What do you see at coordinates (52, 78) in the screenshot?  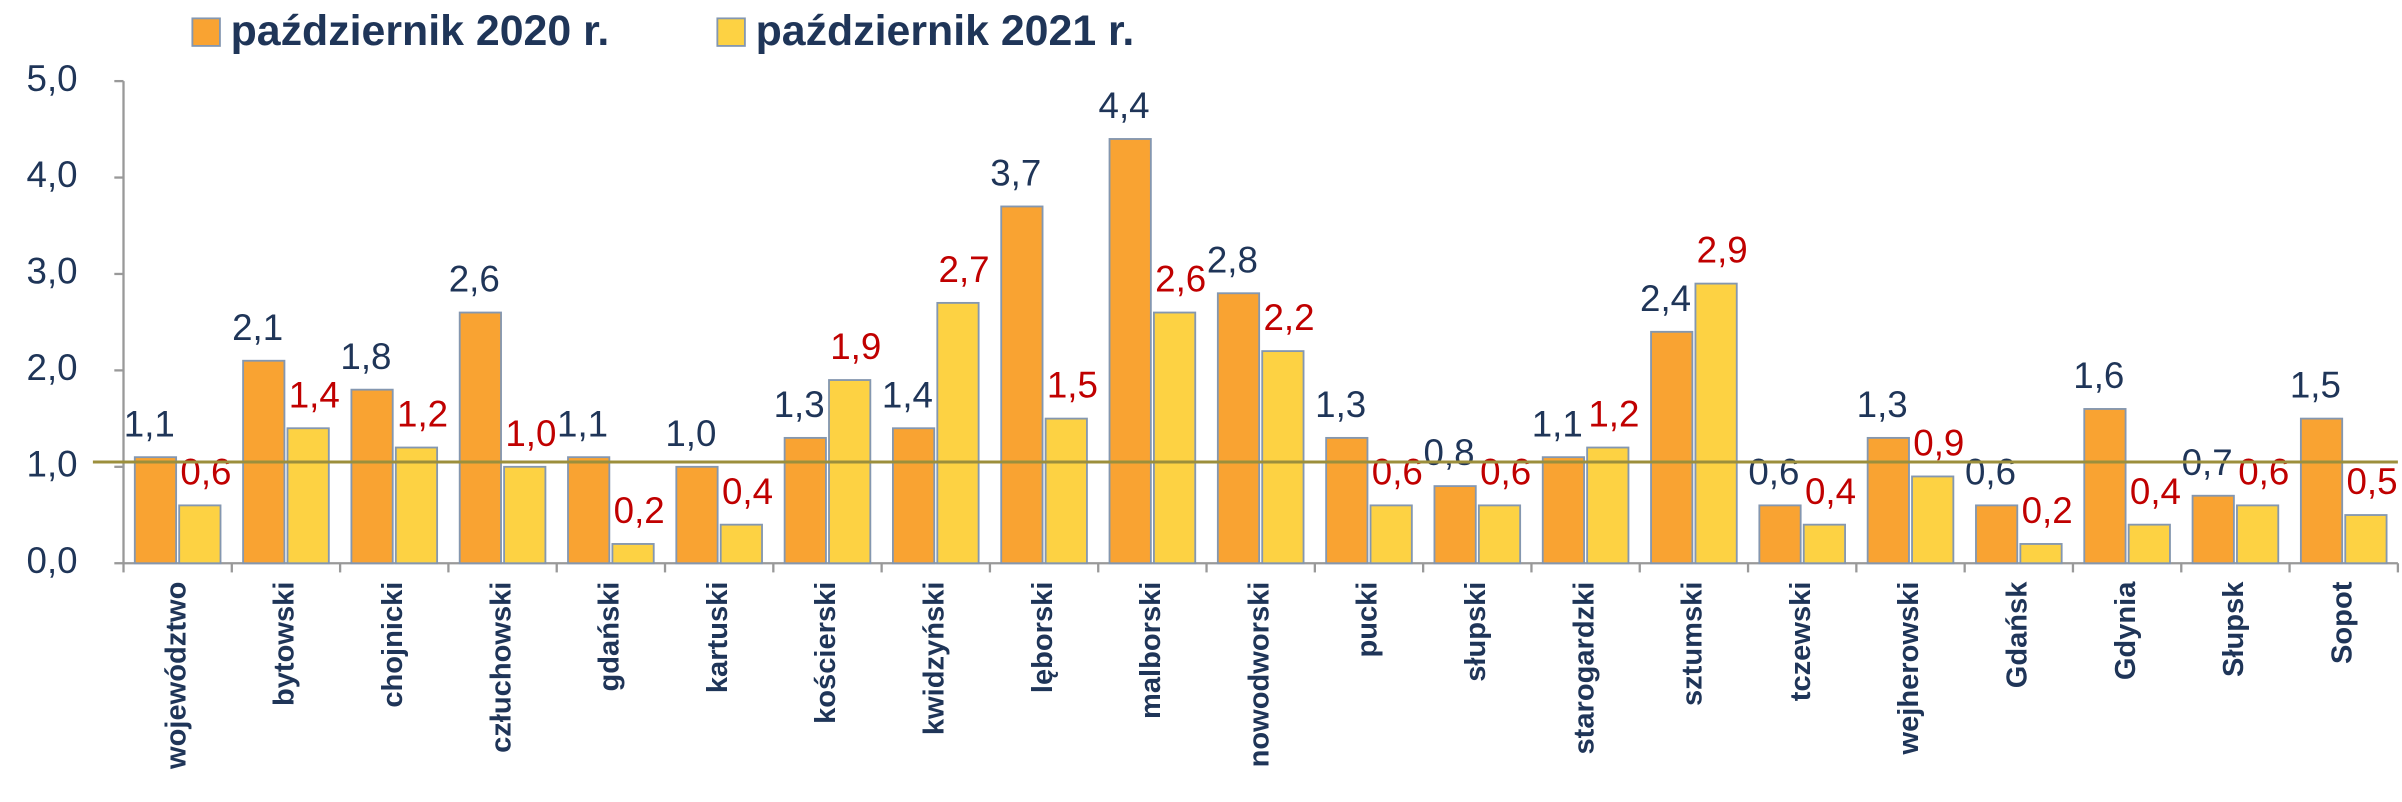 I see `y-tick-label: 5,0` at bounding box center [52, 78].